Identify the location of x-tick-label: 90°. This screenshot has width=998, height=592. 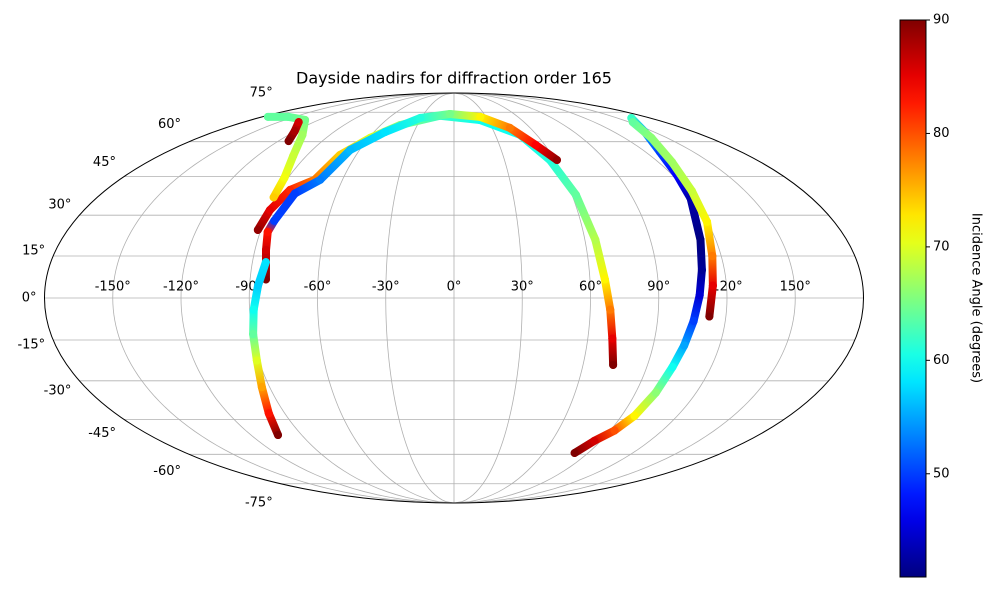
(658, 287).